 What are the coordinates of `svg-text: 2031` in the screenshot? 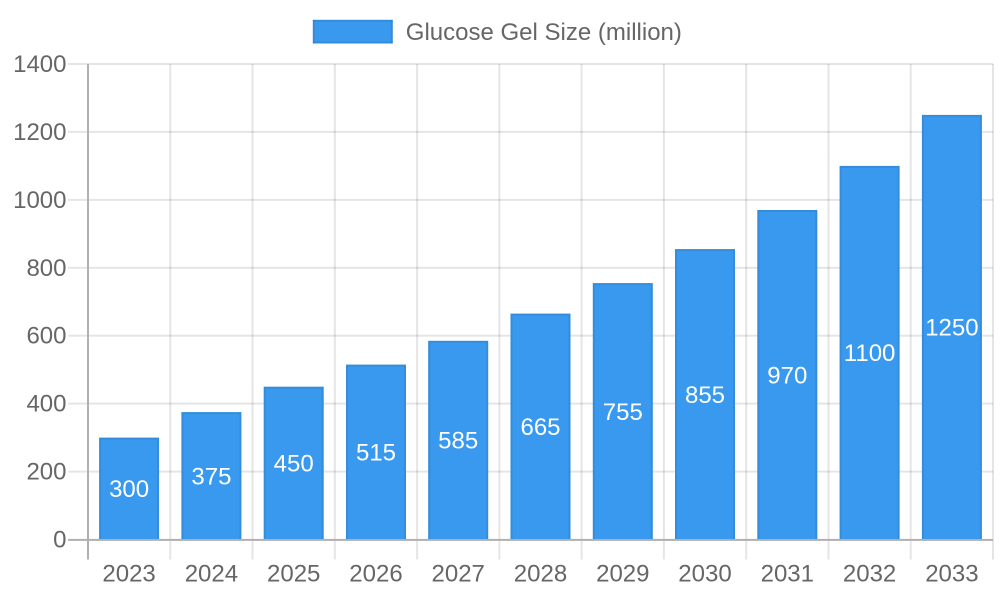 It's located at (787, 574).